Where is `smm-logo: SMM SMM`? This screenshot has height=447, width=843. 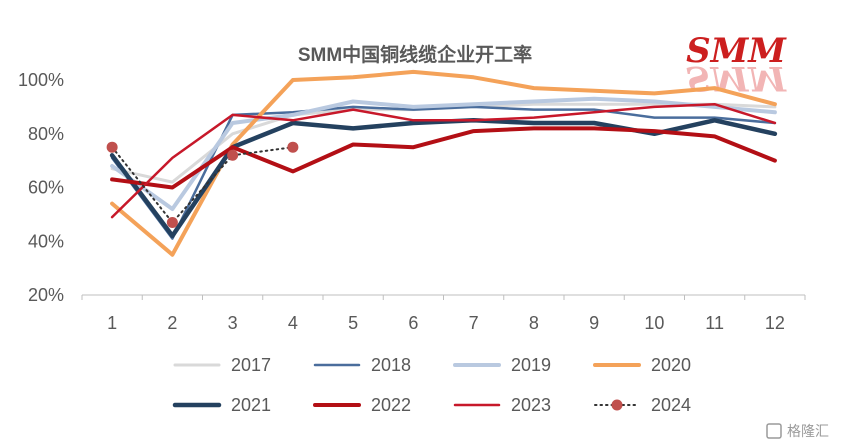 smm-logo: SMM SMM is located at coordinates (736, 64).